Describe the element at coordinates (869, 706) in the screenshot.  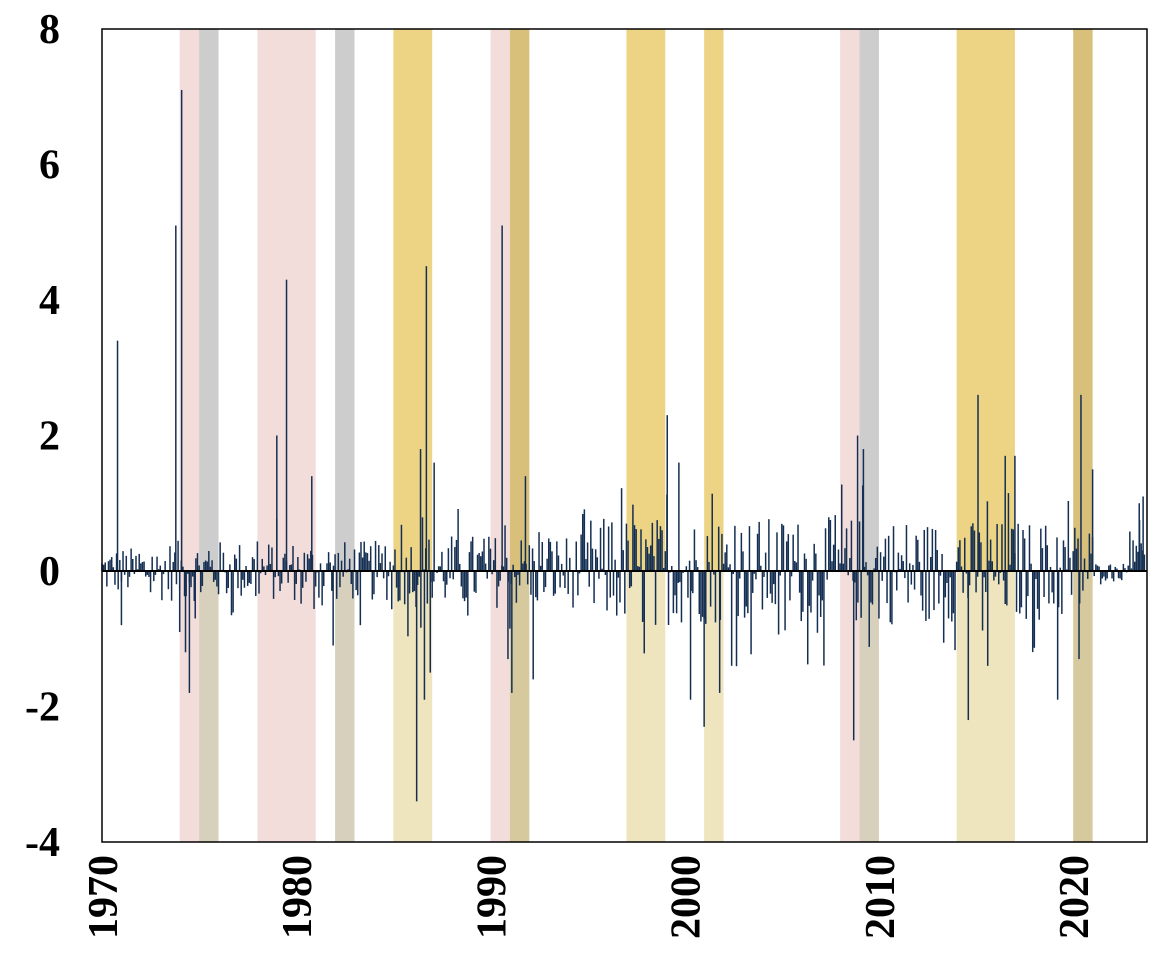
I see `shaded-period-gray-lower` at that location.